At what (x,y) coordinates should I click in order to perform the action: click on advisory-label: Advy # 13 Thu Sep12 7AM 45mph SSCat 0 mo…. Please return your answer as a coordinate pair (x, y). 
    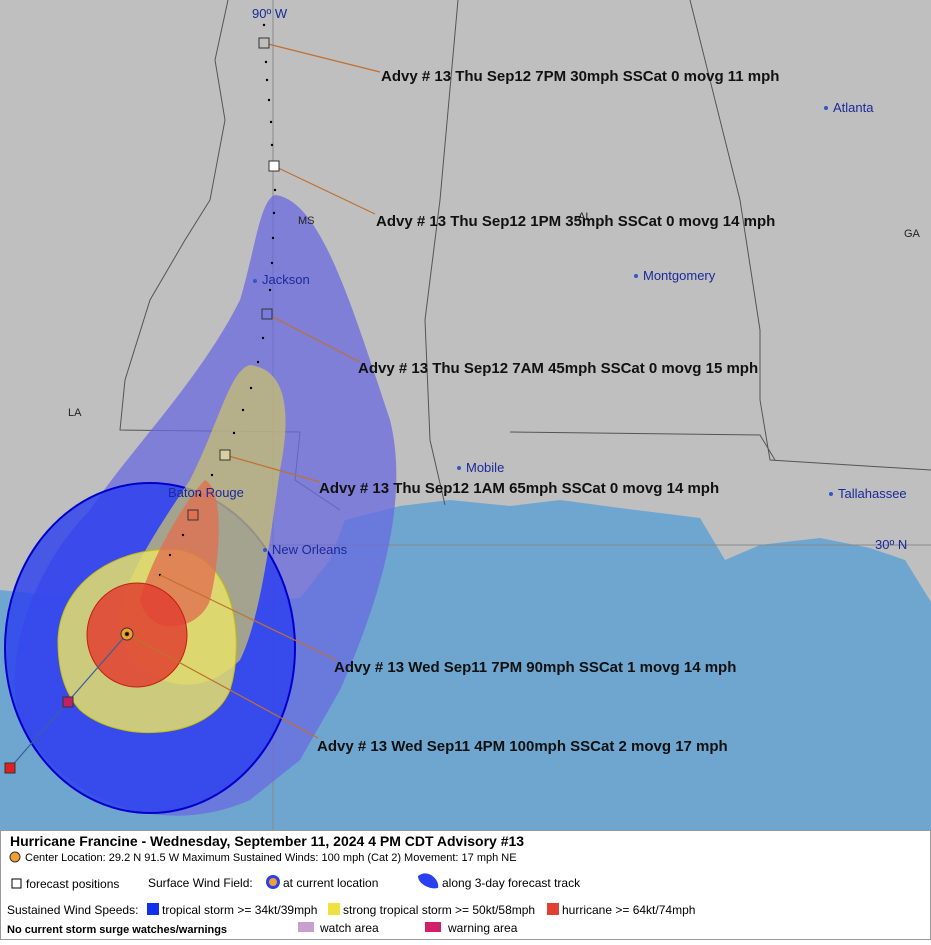
    Looking at the image, I should click on (558, 368).